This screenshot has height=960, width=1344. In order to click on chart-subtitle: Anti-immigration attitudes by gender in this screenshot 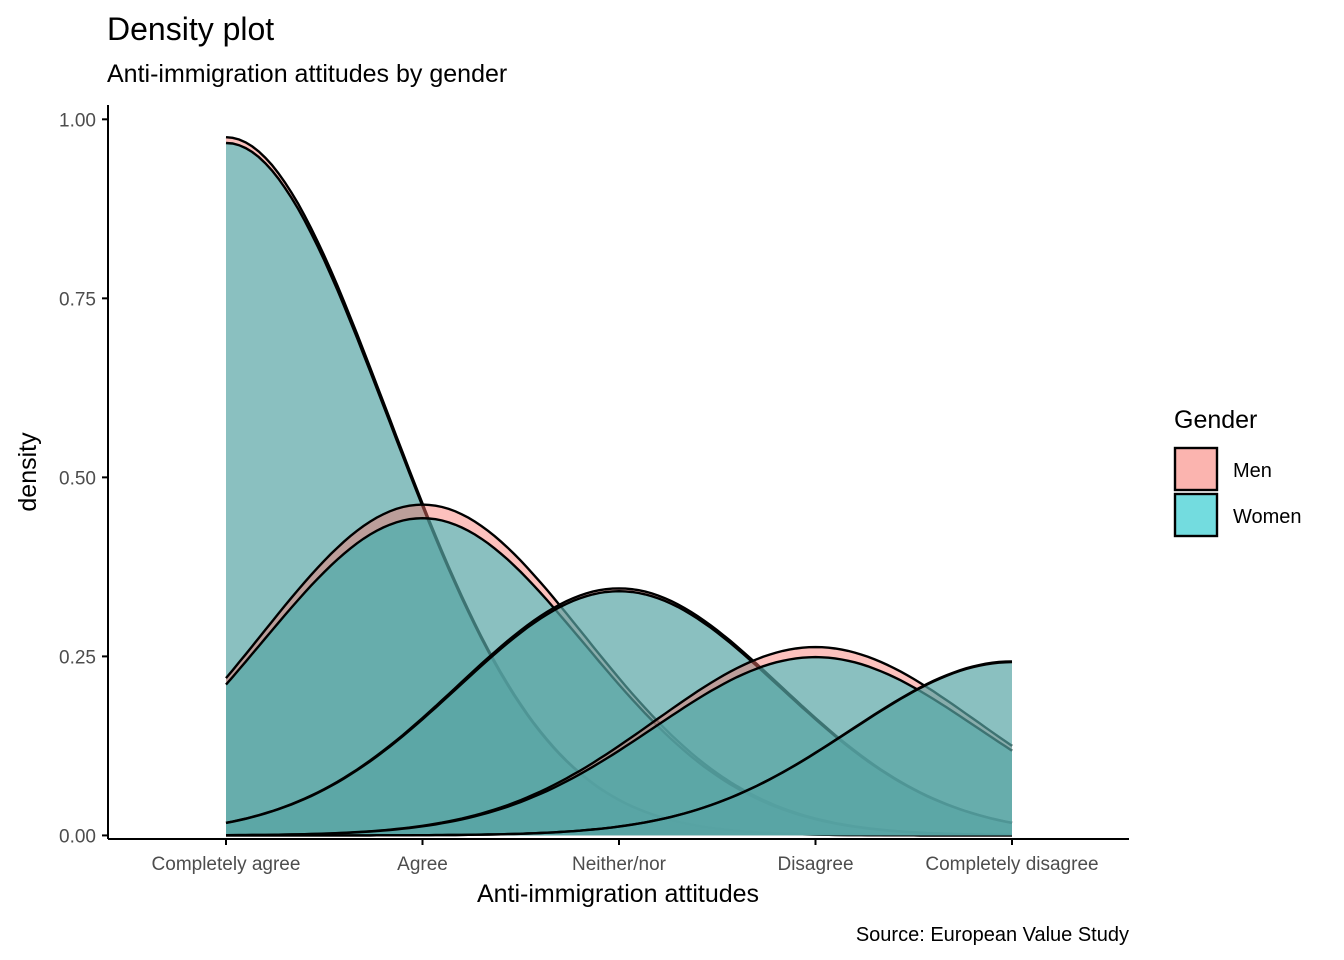, I will do `click(307, 74)`.